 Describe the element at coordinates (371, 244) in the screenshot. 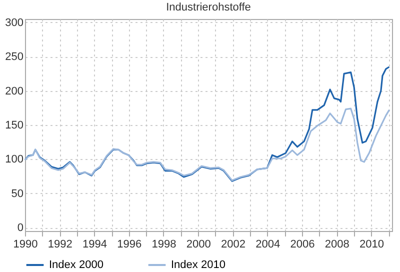

I see `x-tick-label: 2010` at that location.